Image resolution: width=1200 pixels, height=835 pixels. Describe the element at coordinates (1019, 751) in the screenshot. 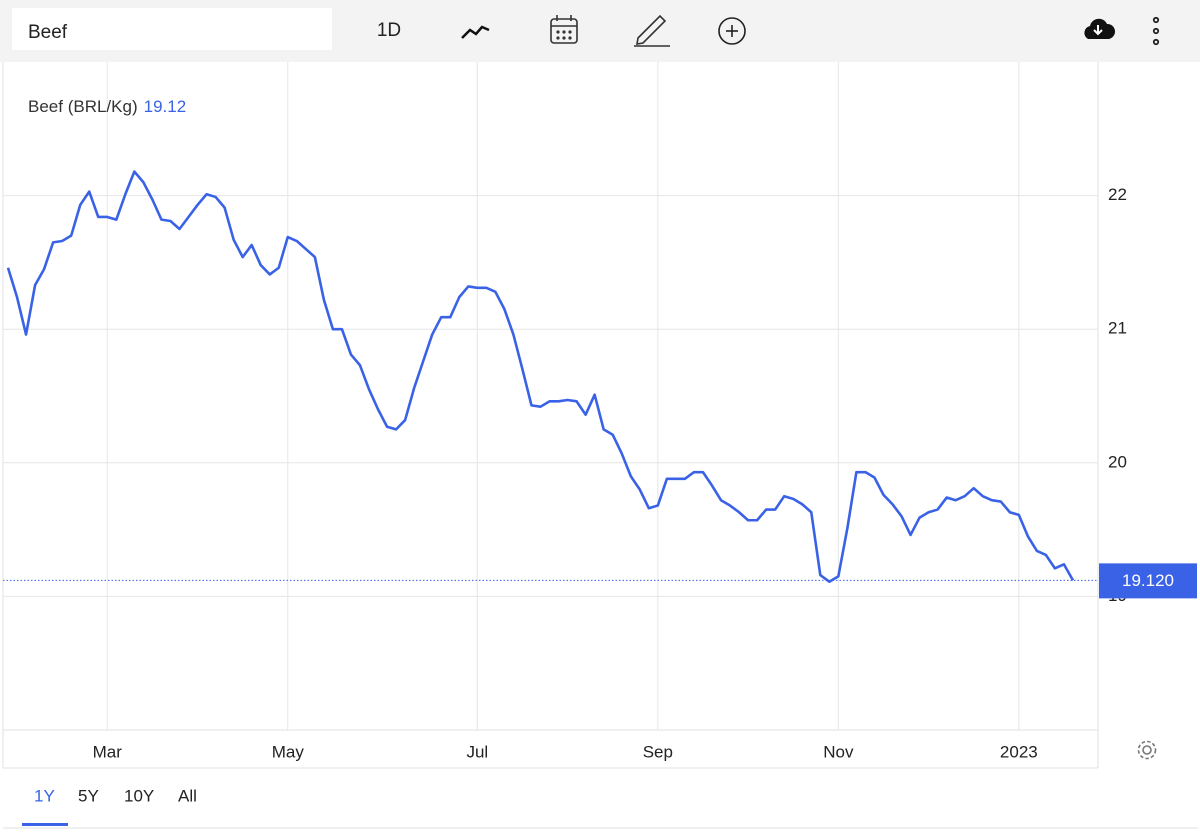

I see `x-tick-label: 2023` at that location.